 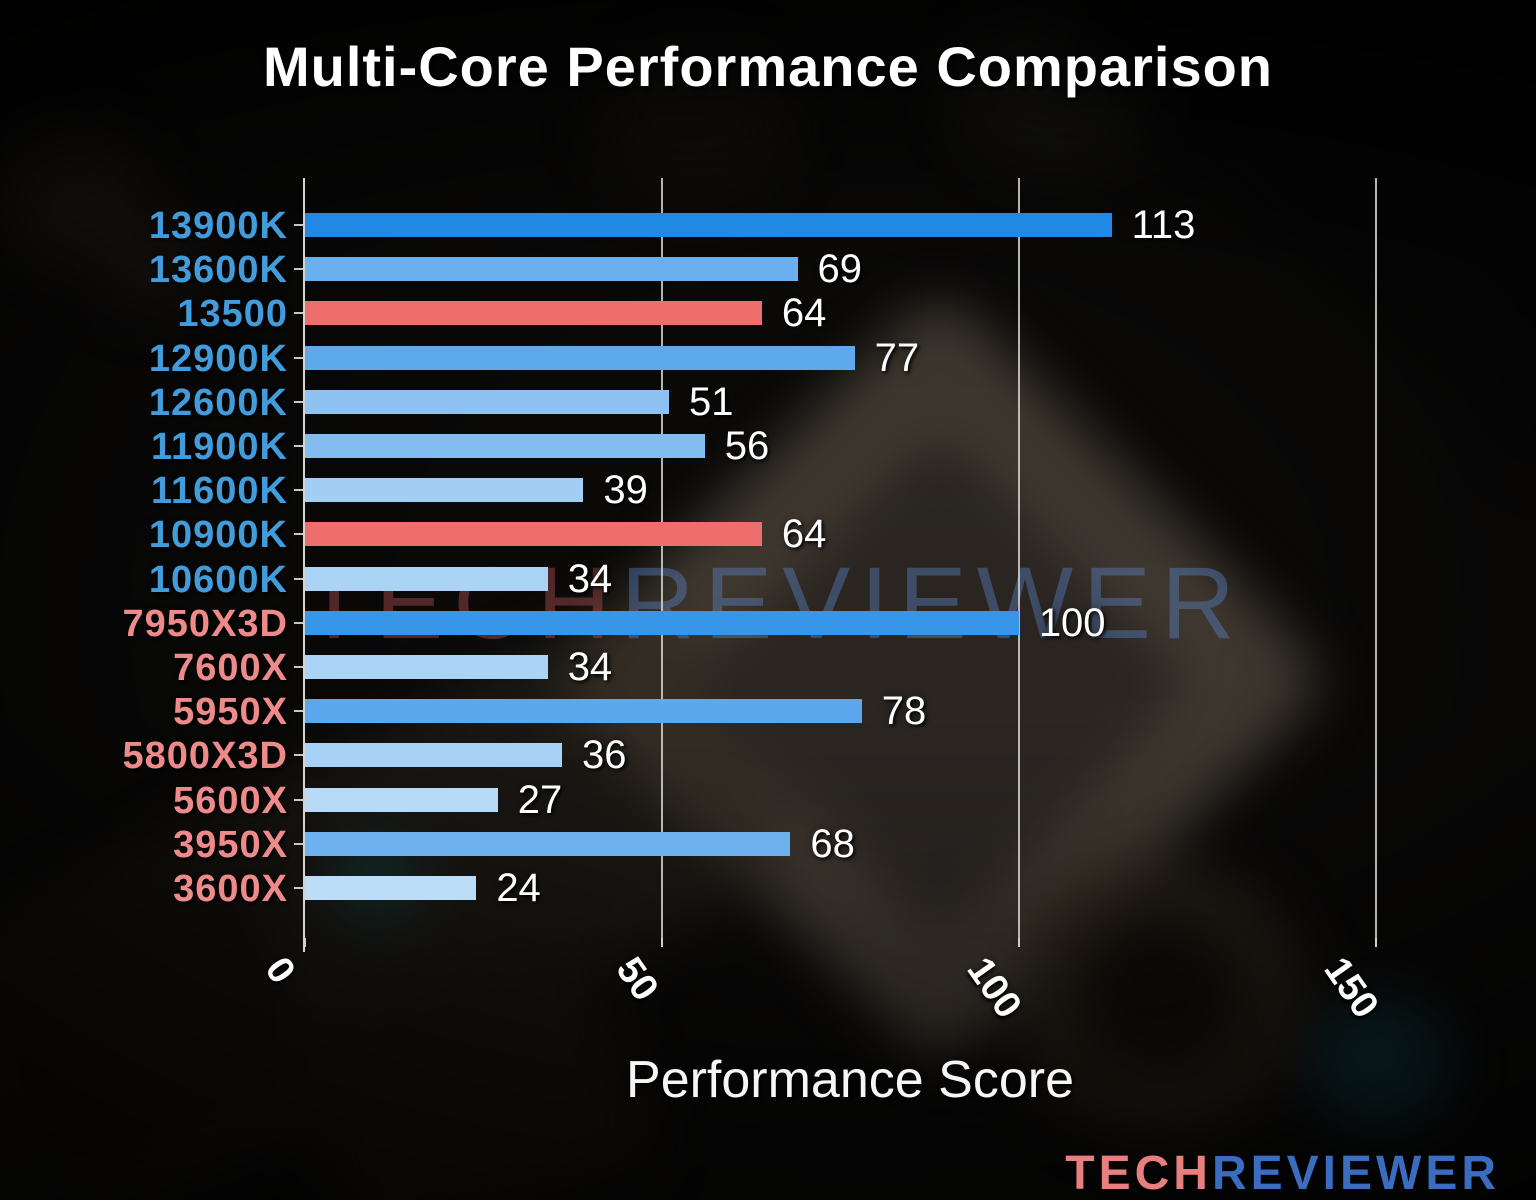 What do you see at coordinates (230, 800) in the screenshot?
I see `category-label-5600X: 5600X` at bounding box center [230, 800].